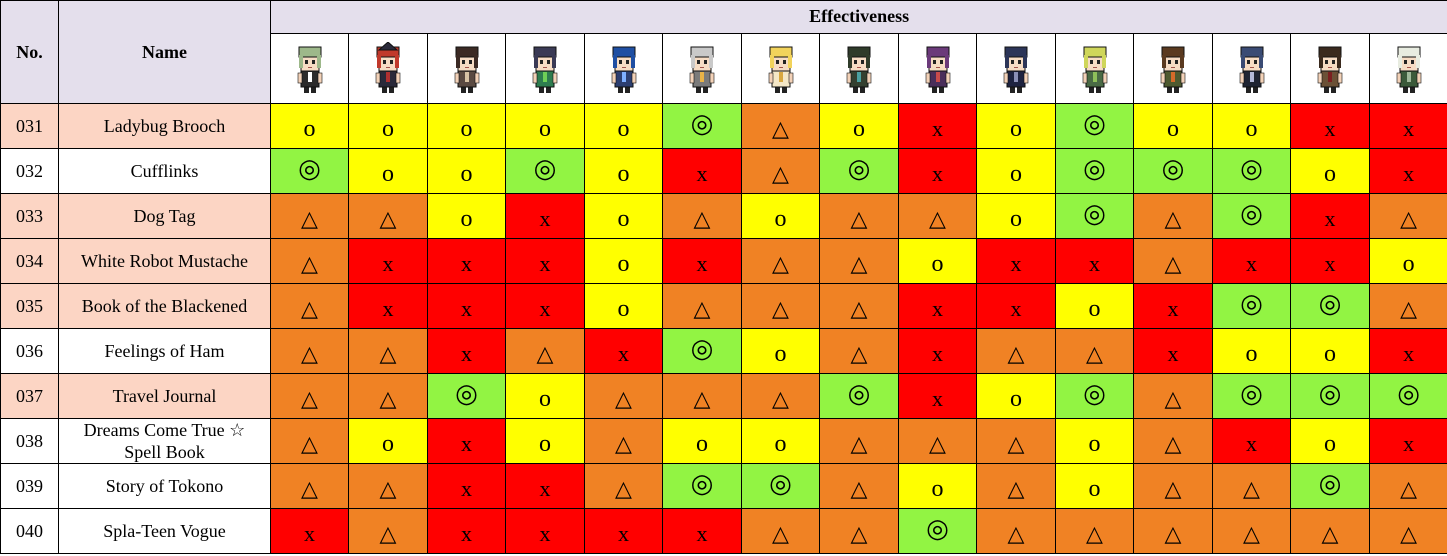  I want to click on item-number: 031, so click(29, 126).